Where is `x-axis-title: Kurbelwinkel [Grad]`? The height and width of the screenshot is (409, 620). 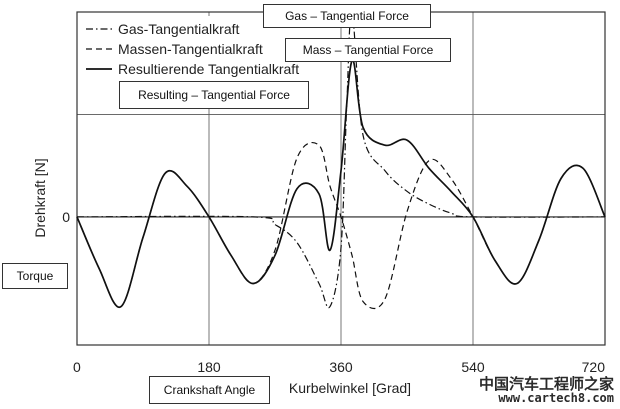
x-axis-title: Kurbelwinkel [Grad] is located at coordinates (350, 388).